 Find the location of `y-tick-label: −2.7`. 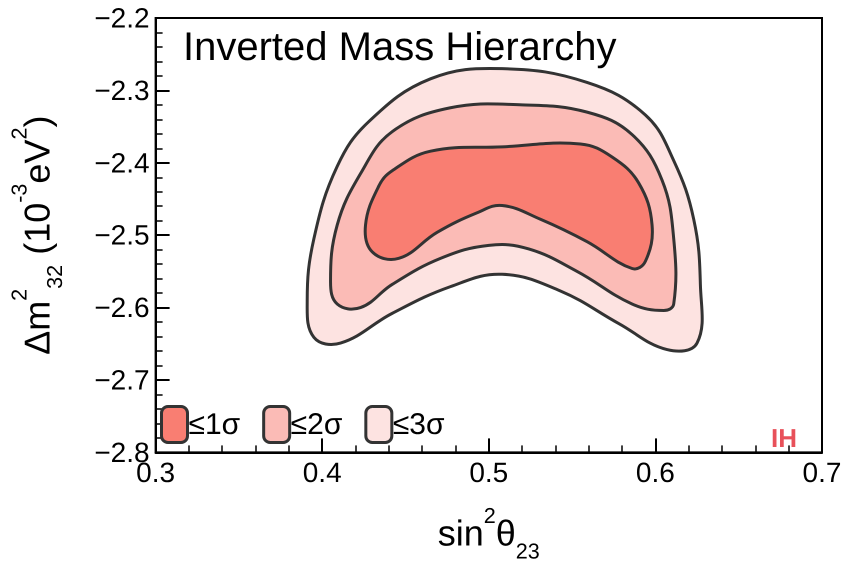

y-tick-label: −2.7 is located at coordinates (122, 380).